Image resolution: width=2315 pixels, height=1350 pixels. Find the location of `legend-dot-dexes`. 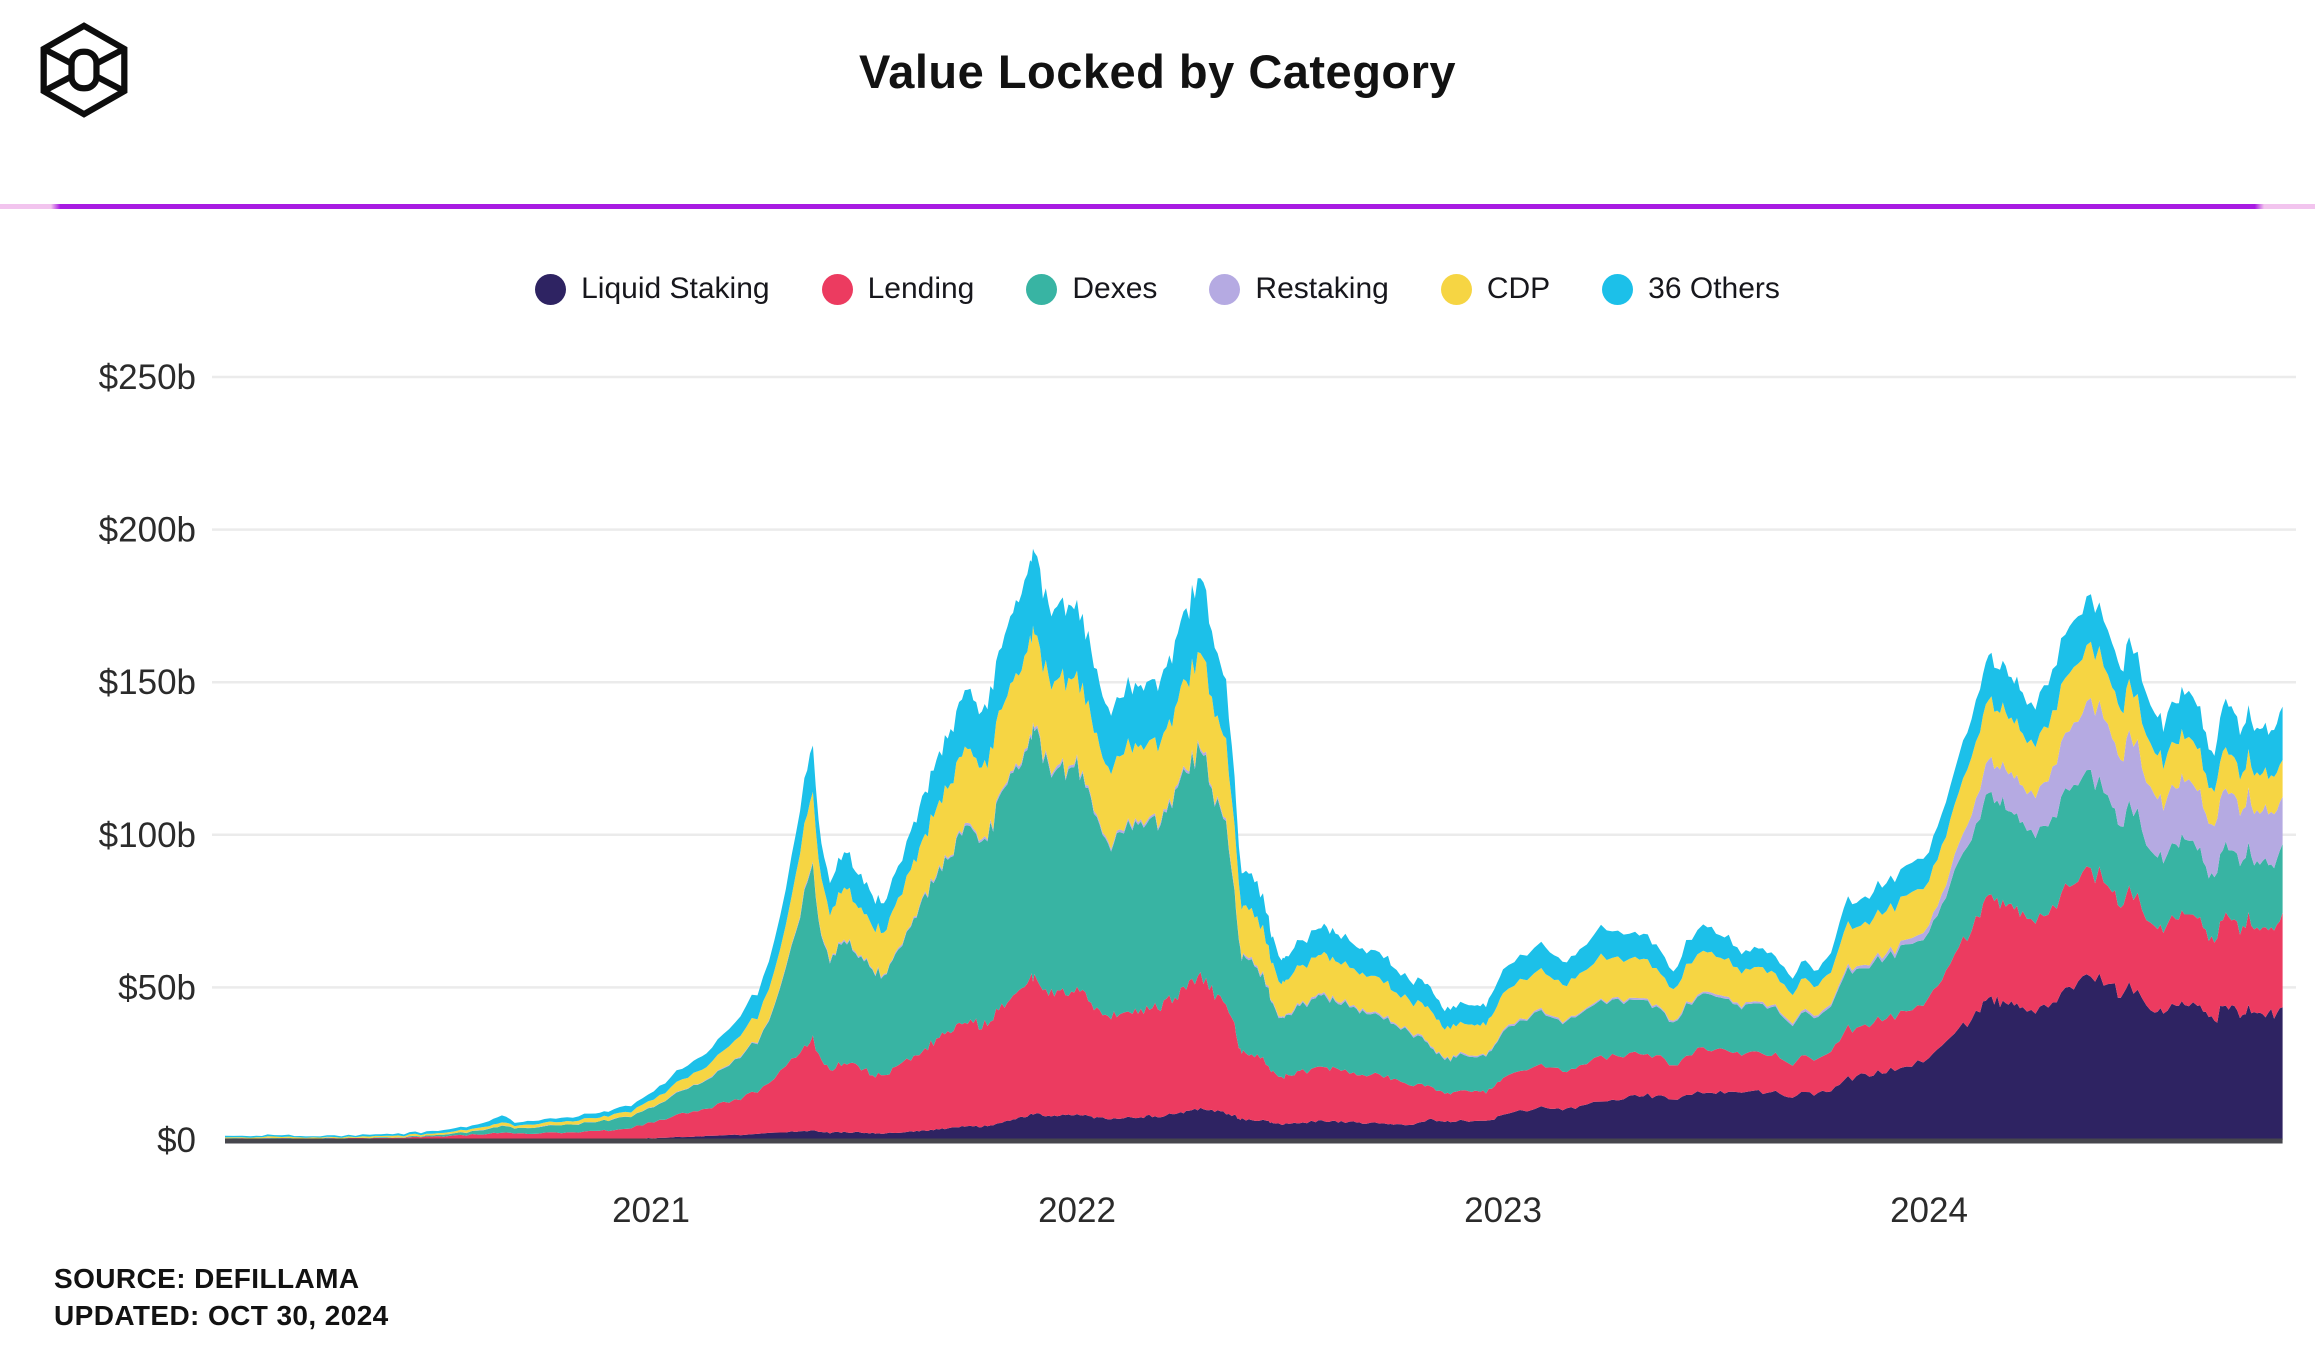

legend-dot-dexes is located at coordinates (1042, 289).